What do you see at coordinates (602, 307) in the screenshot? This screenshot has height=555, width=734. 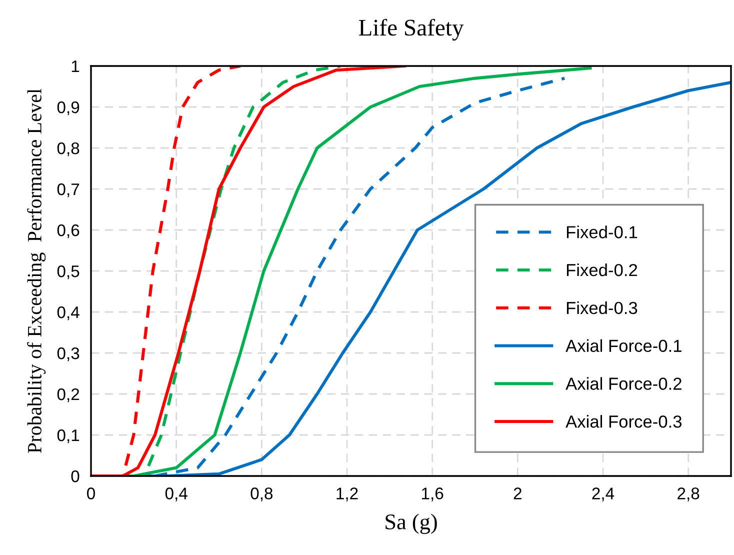 I see `legend-label: Fixed-0.3` at bounding box center [602, 307].